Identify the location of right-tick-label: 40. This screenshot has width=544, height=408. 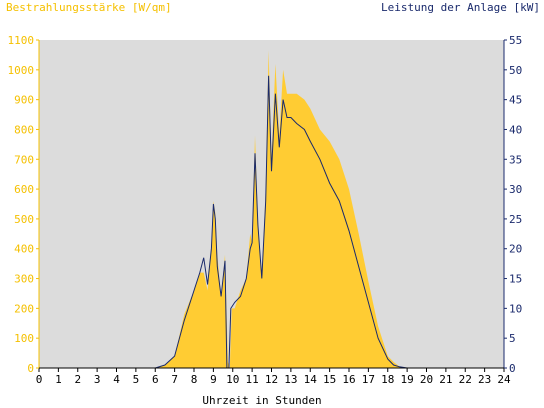
(515, 129).